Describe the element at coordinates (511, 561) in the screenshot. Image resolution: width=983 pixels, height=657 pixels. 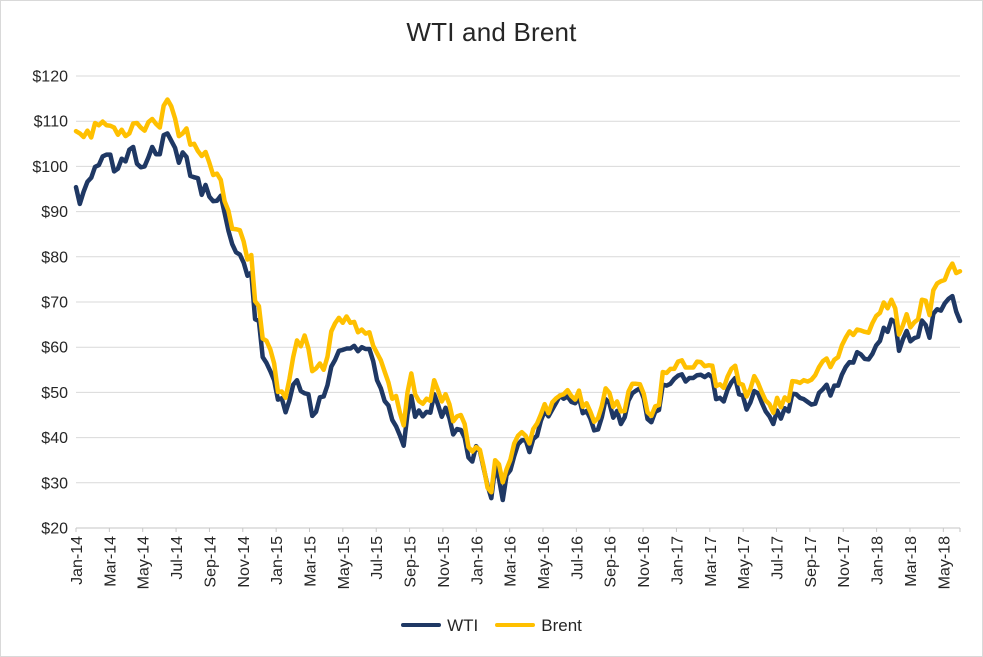
I see `x-tick-label: Mar-16` at that location.